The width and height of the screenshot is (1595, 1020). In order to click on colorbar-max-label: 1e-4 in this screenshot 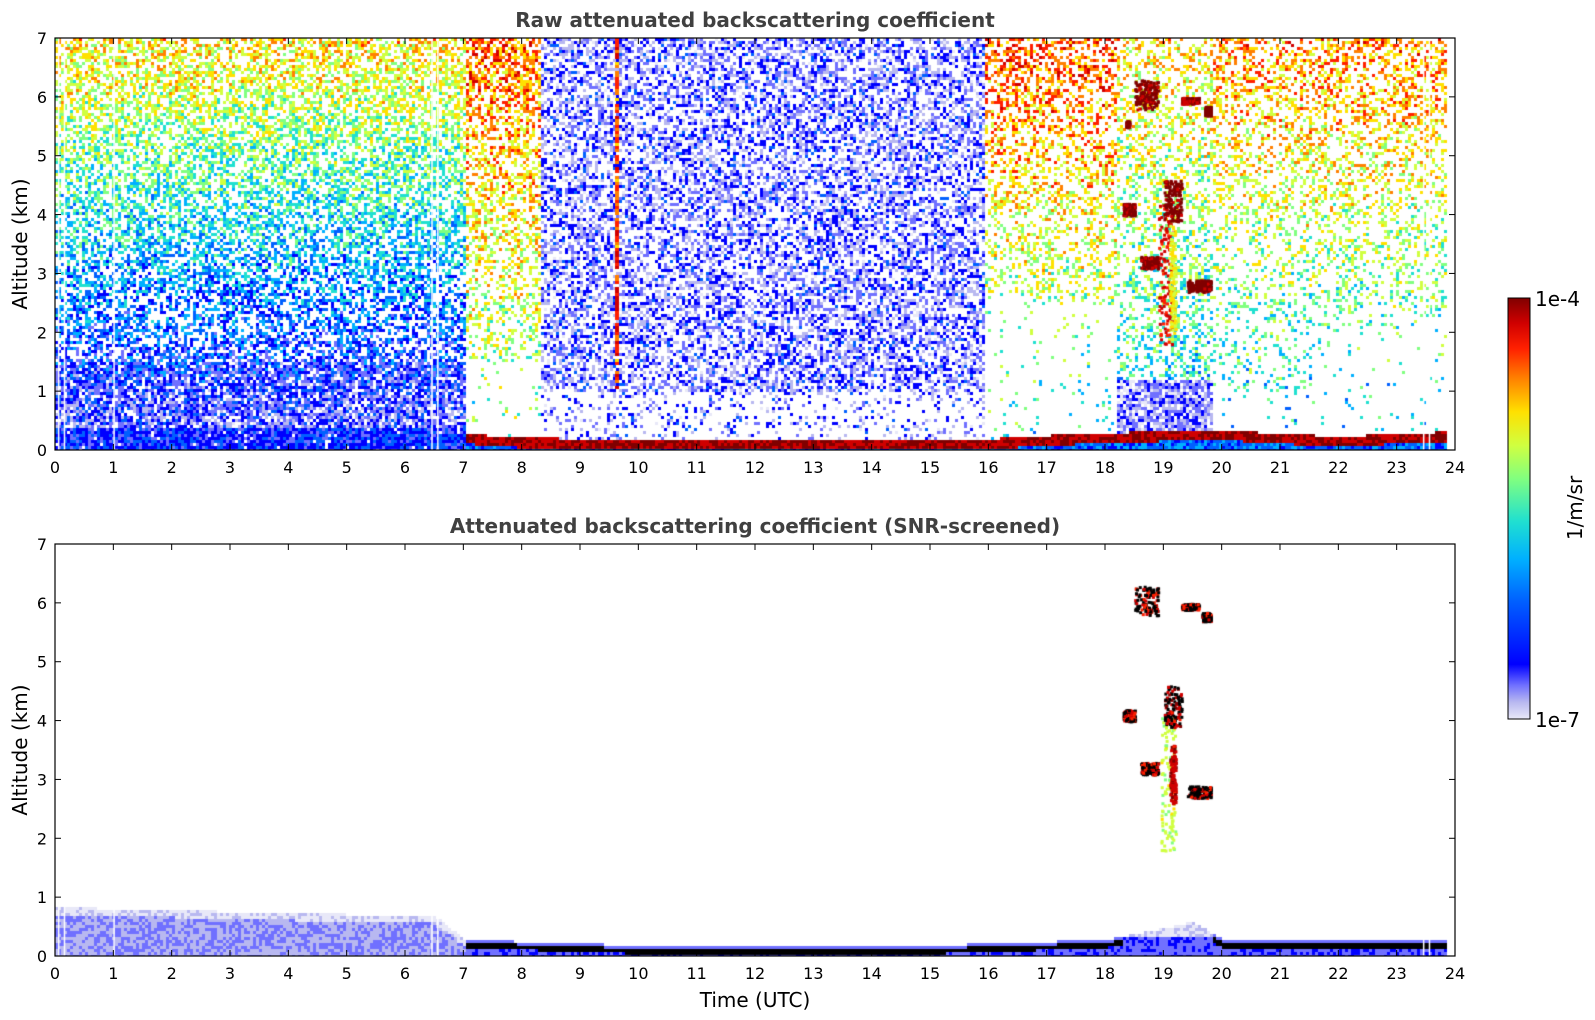, I will do `click(1557, 299)`.